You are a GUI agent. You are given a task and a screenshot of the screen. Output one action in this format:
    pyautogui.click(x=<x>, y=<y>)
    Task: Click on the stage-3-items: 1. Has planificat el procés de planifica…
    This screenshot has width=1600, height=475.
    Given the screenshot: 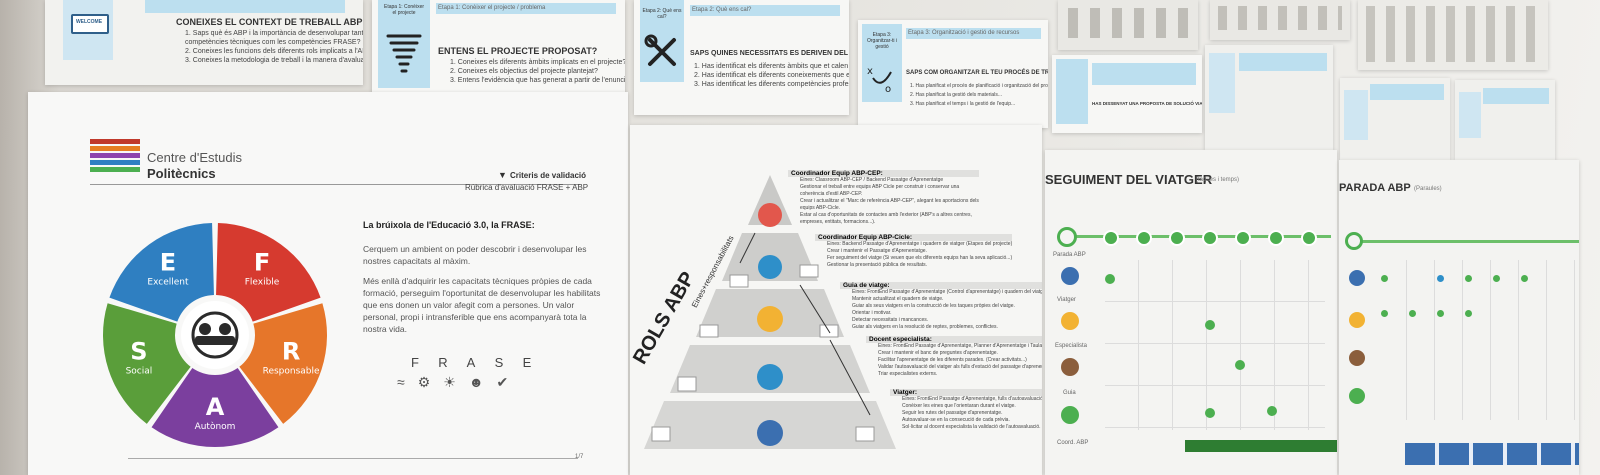 What is the action you would take?
    pyautogui.click(x=979, y=95)
    